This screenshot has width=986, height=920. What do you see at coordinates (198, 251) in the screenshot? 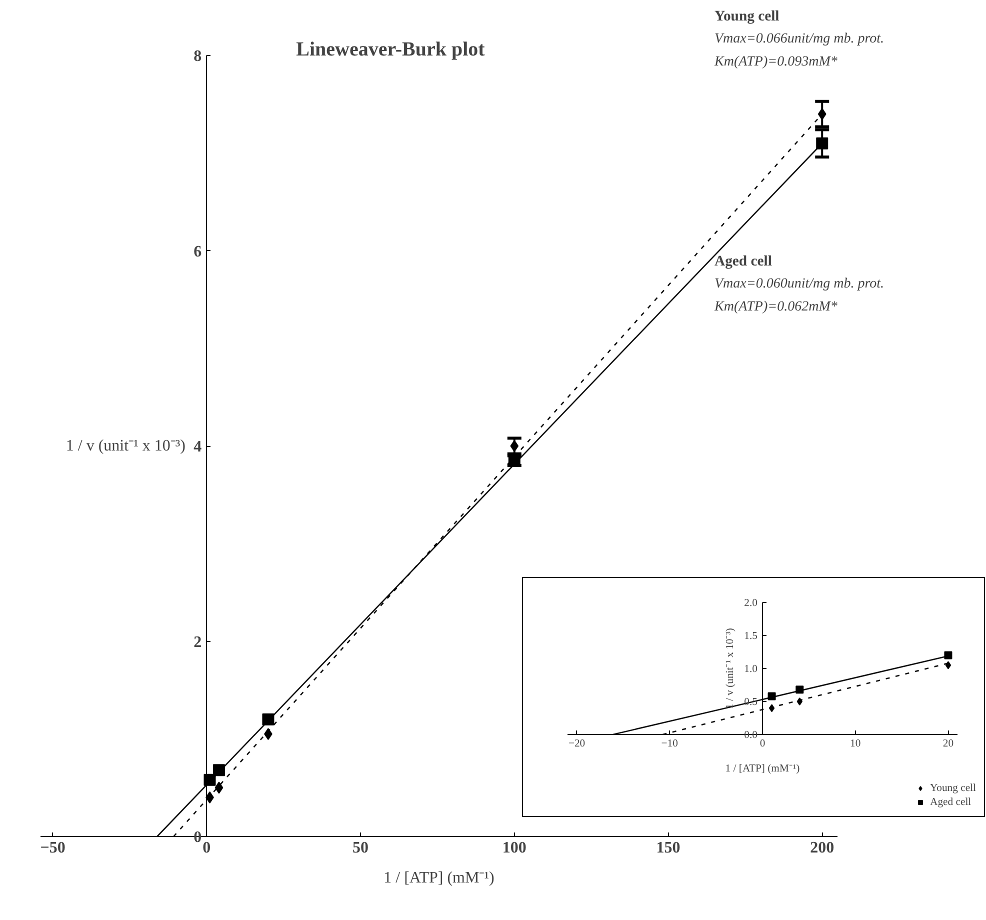
I see `y-tick-label: 6` at bounding box center [198, 251].